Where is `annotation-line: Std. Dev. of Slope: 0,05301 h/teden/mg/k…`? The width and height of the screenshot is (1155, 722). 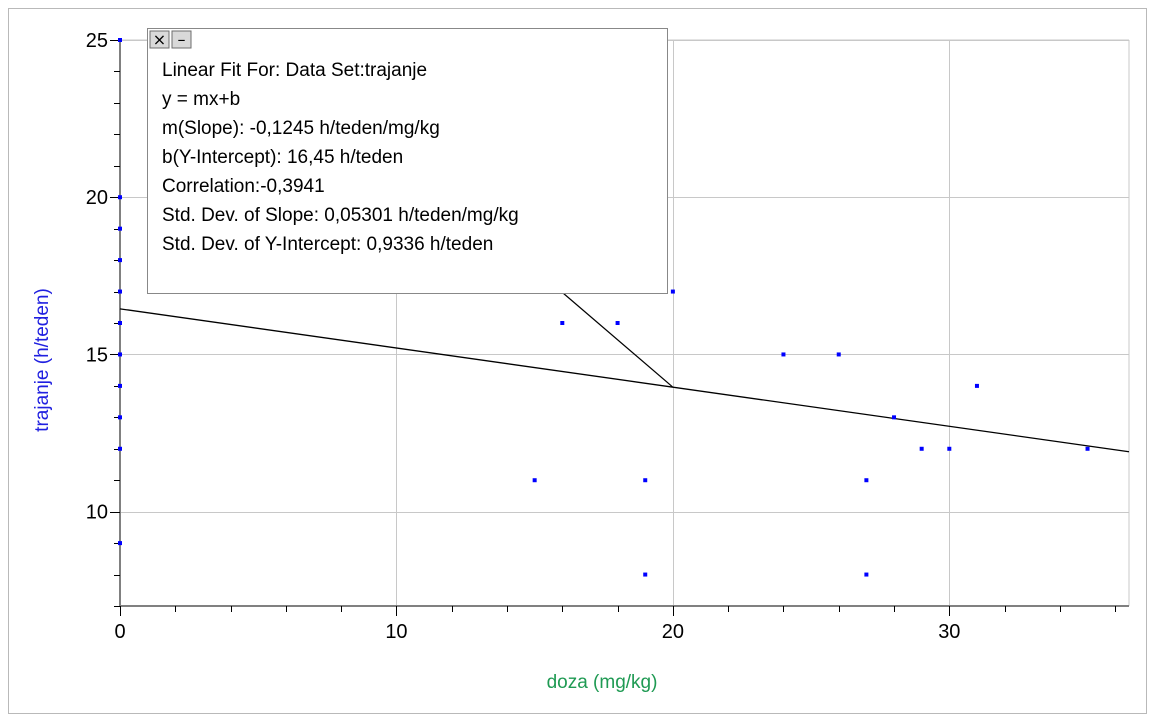 annotation-line: Std. Dev. of Slope: 0,05301 h/teden/mg/k… is located at coordinates (340, 215).